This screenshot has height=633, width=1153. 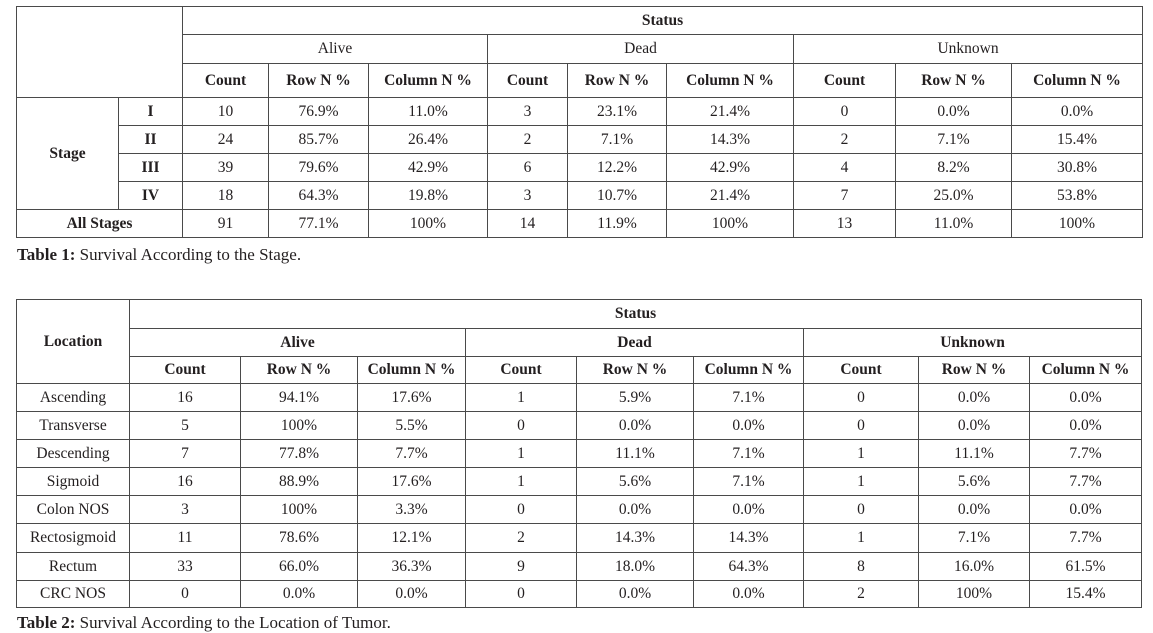 What do you see at coordinates (635, 314) in the screenshot?
I see `status-header: Status` at bounding box center [635, 314].